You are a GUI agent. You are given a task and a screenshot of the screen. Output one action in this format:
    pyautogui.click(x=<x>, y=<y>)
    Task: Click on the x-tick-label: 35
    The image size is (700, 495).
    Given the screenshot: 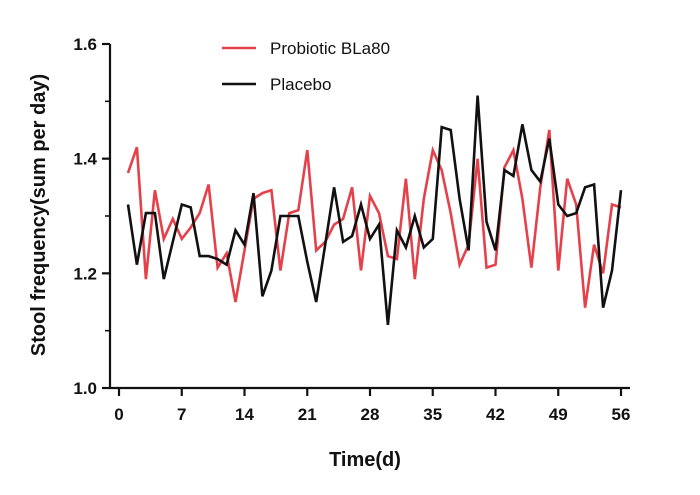 What is the action you would take?
    pyautogui.click(x=432, y=414)
    